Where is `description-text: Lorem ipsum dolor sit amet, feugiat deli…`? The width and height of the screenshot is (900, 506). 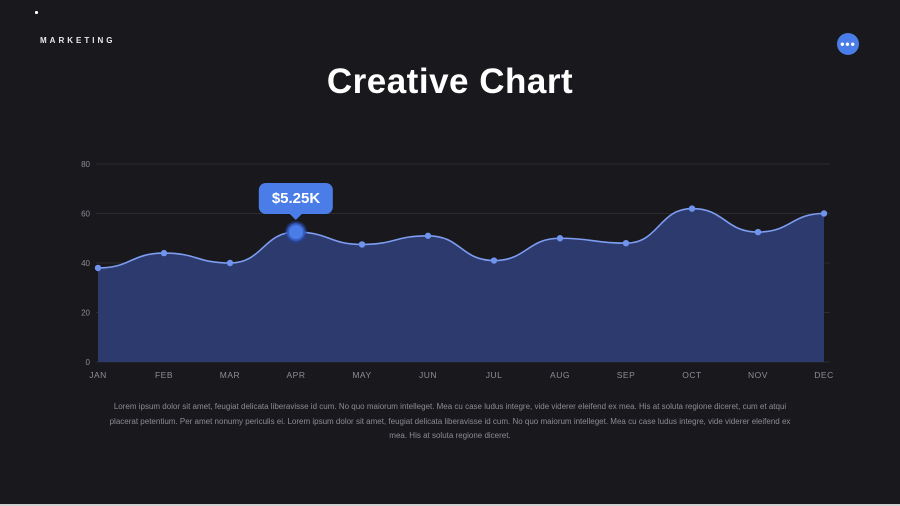
description-text: Lorem ipsum dolor sit amet, feugiat deli… is located at coordinates (450, 422).